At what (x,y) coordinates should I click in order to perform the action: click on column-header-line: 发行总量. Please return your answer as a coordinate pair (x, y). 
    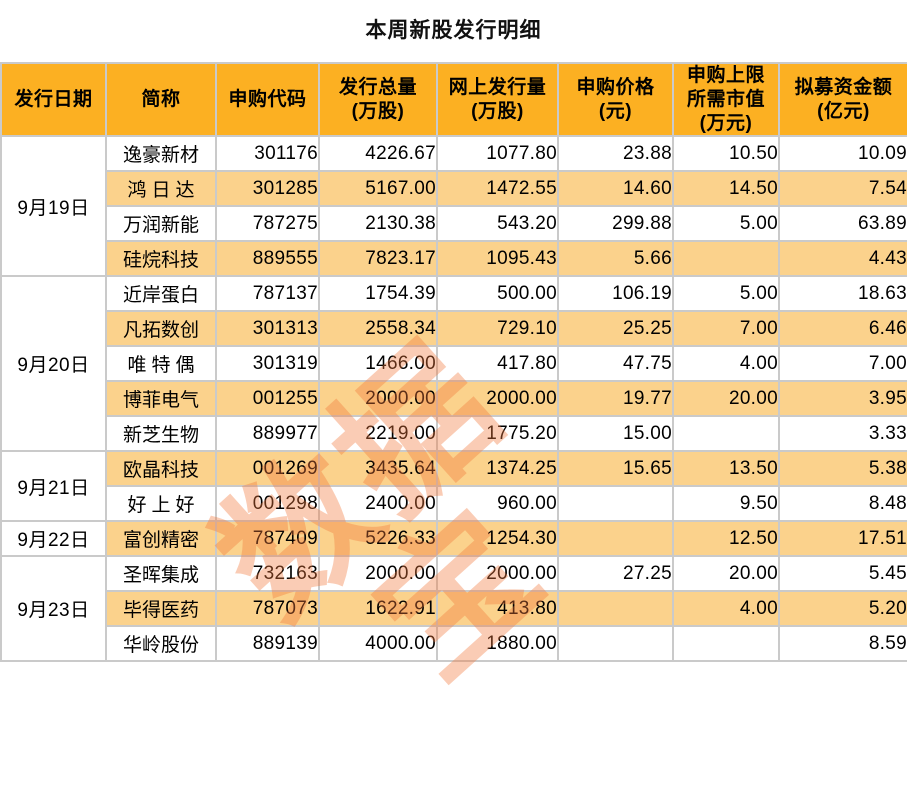
    Looking at the image, I should click on (377, 87).